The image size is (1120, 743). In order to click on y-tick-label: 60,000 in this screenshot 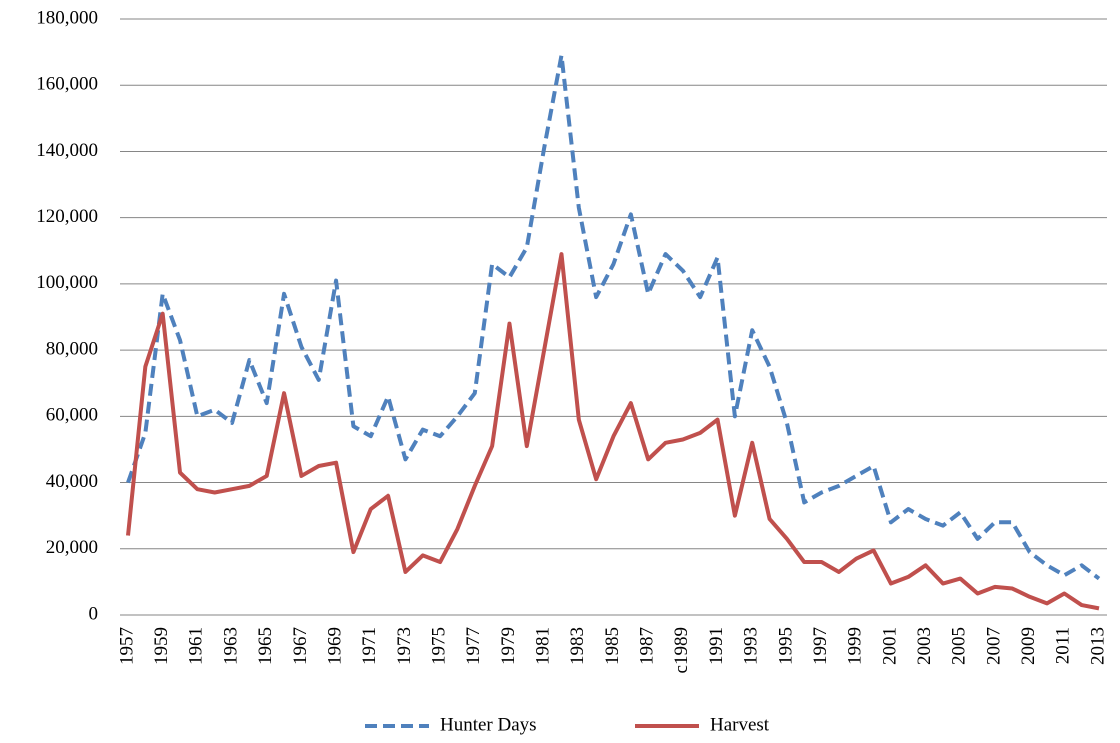, I will do `click(72, 415)`.